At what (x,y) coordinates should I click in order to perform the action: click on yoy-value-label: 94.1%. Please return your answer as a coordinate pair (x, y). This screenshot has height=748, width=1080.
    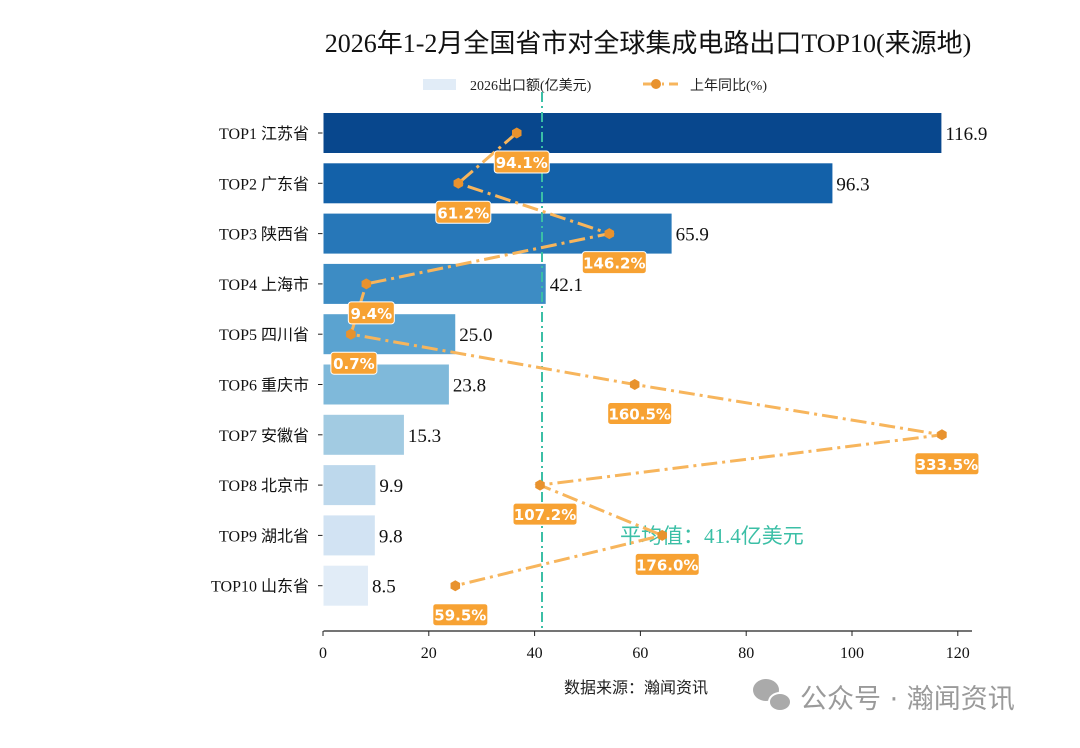
    Looking at the image, I should click on (521, 162).